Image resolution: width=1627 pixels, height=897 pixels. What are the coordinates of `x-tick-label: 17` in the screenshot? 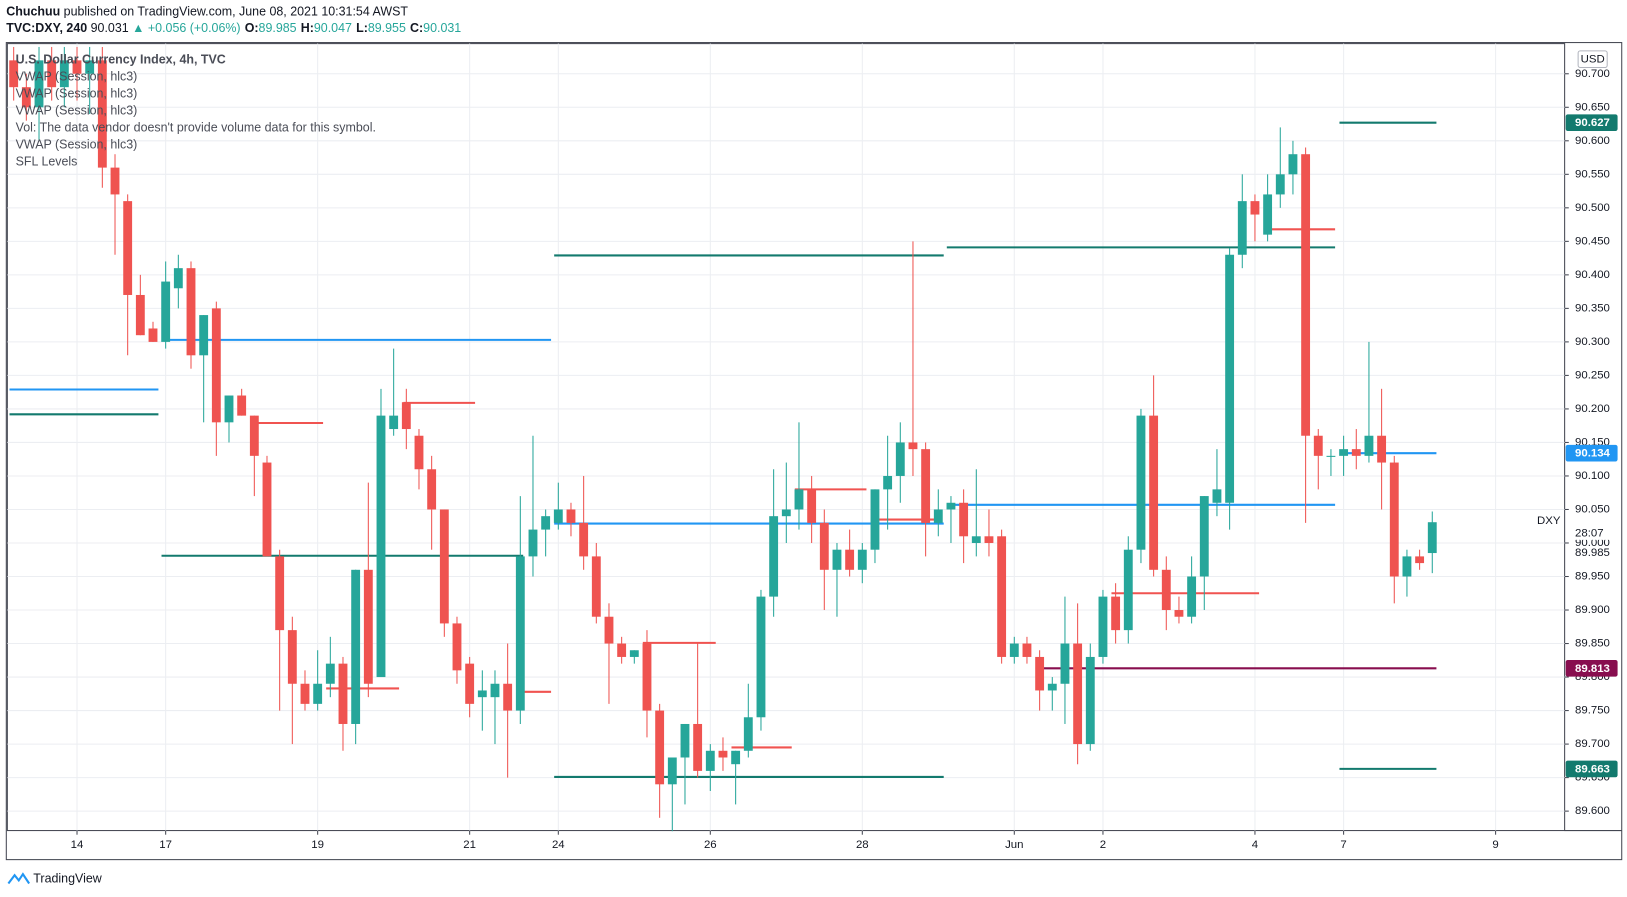 It's located at (165, 845).